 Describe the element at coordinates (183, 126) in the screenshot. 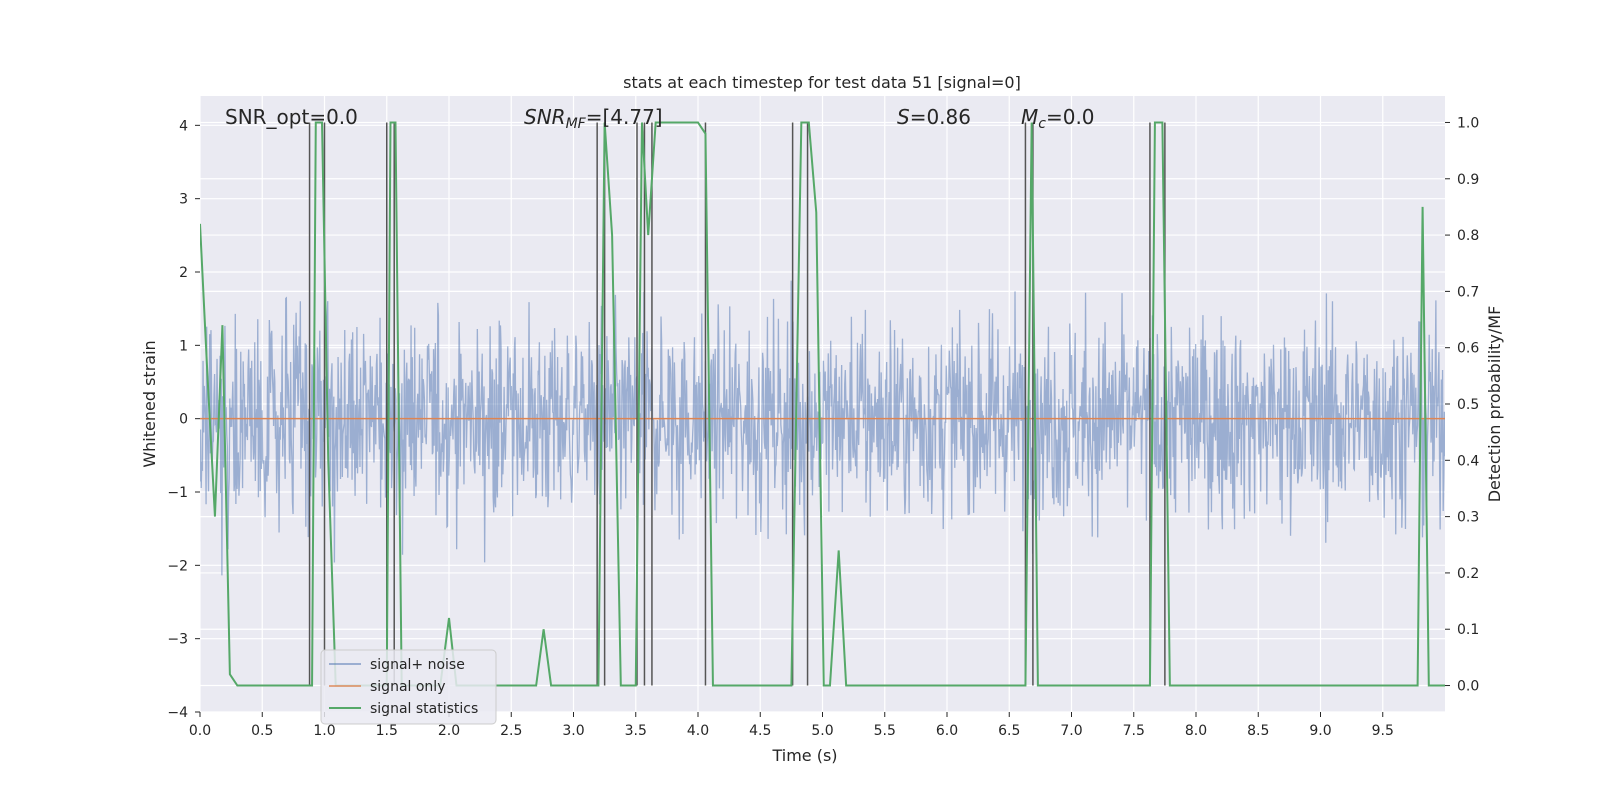

I see `y-tick-label: 4` at that location.